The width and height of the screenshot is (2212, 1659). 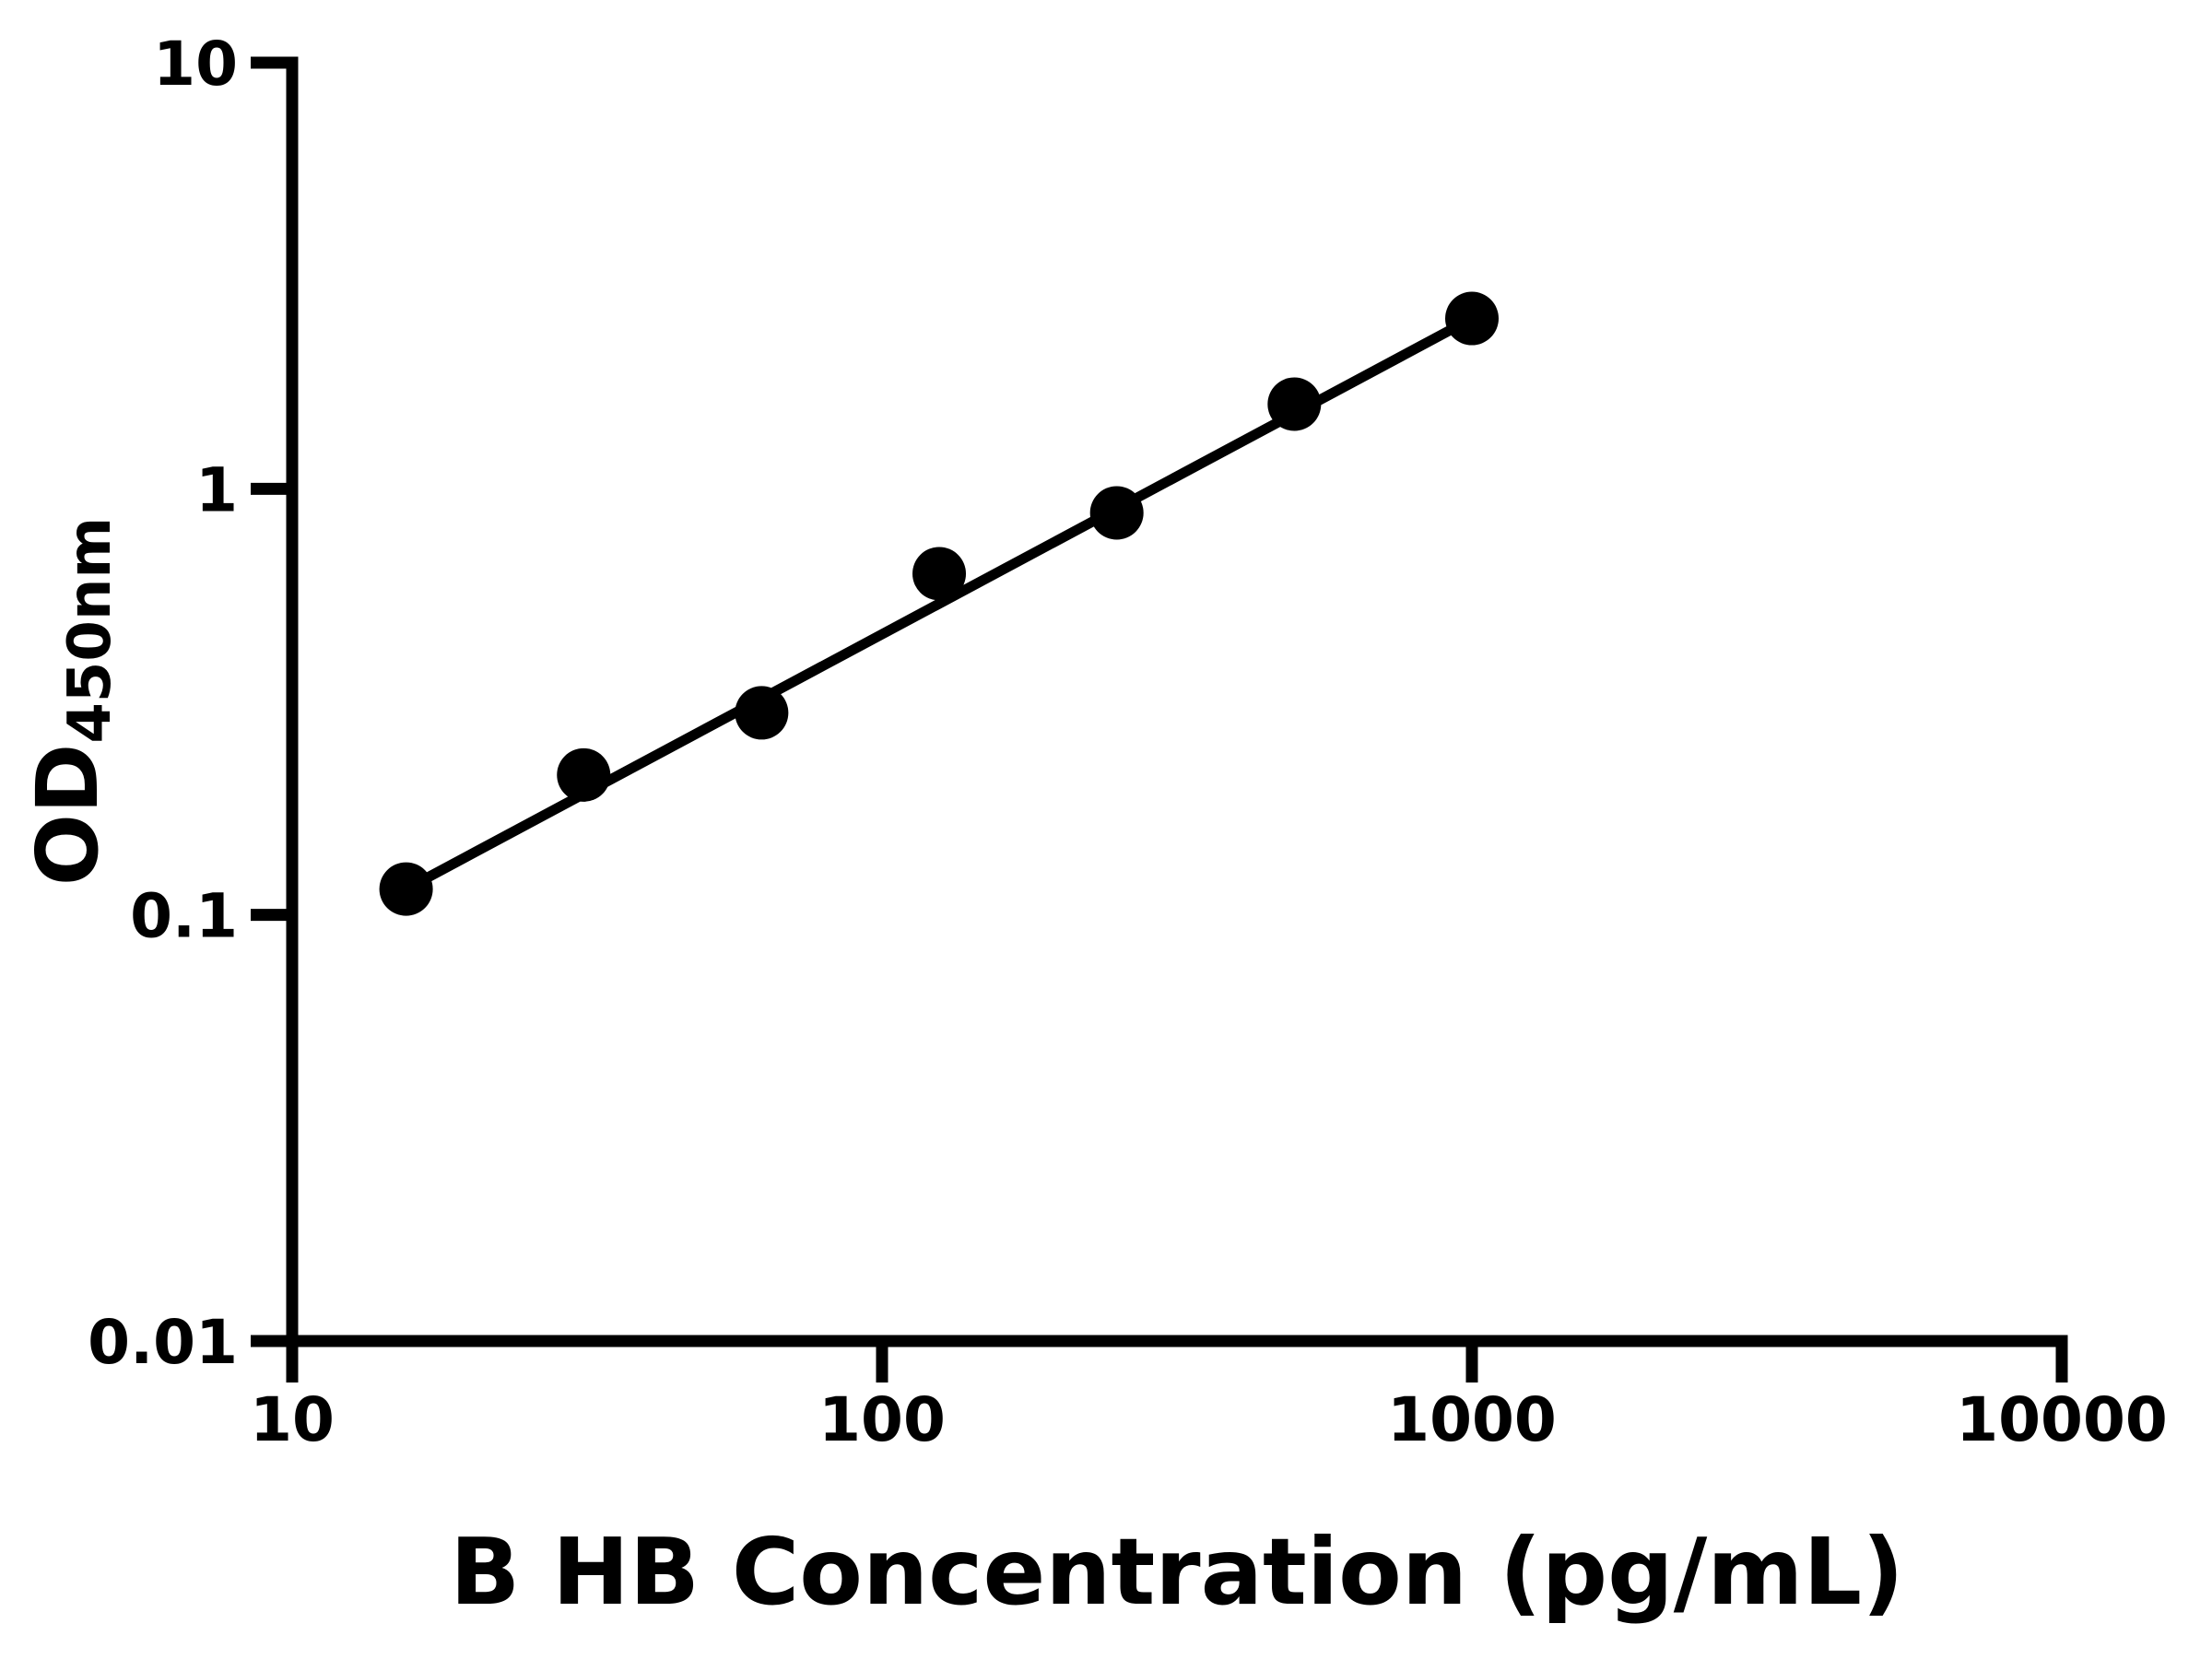 What do you see at coordinates (1472, 1419) in the screenshot?
I see `x-tick-label: 1000` at bounding box center [1472, 1419].